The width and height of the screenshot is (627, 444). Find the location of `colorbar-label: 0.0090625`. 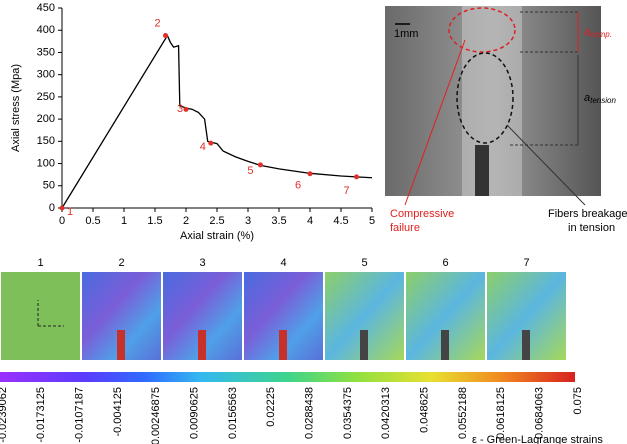

colorbar-label: 0.0090625 is located at coordinates (195, 413).